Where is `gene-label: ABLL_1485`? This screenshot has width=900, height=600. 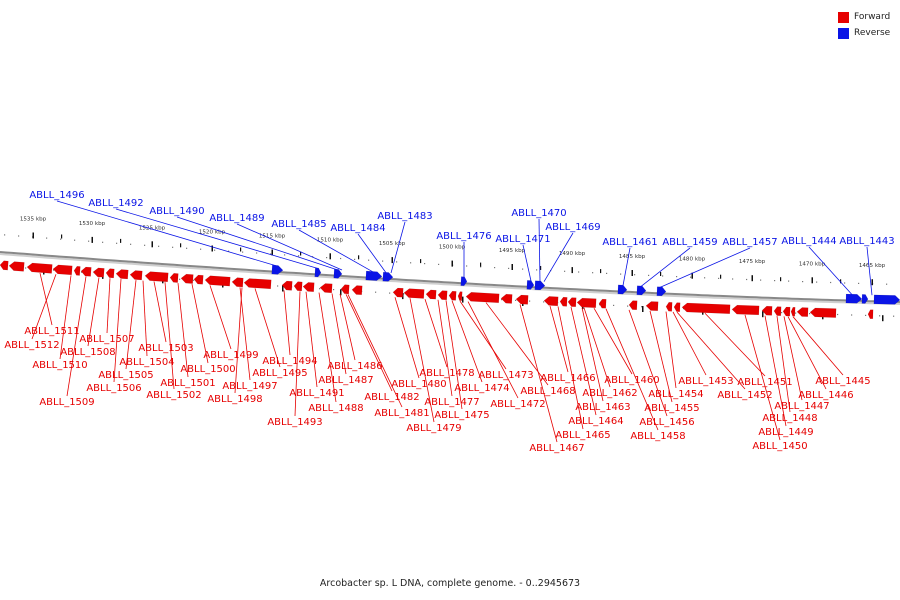
gene-label: ABLL_1485 is located at coordinates (298, 224).